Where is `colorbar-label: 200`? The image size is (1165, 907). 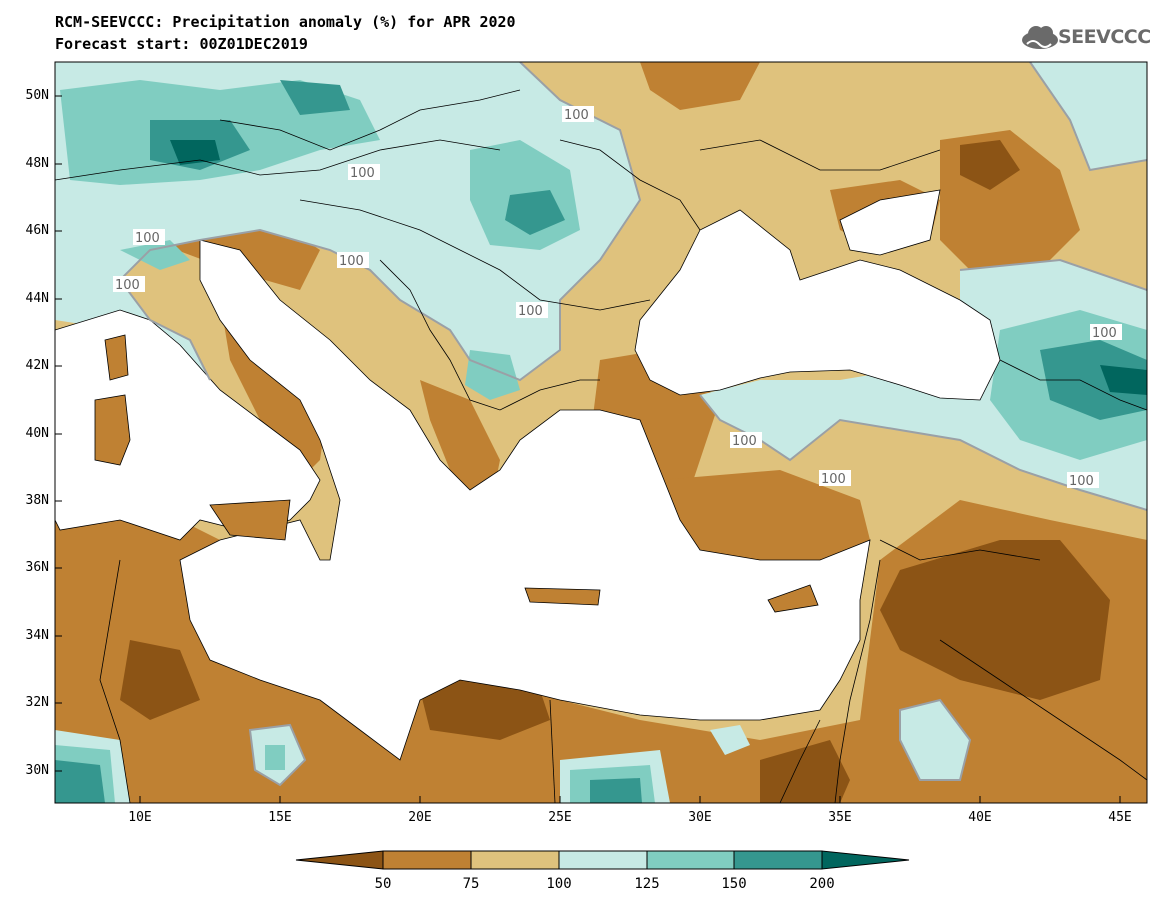 colorbar-label: 200 is located at coordinates (822, 884).